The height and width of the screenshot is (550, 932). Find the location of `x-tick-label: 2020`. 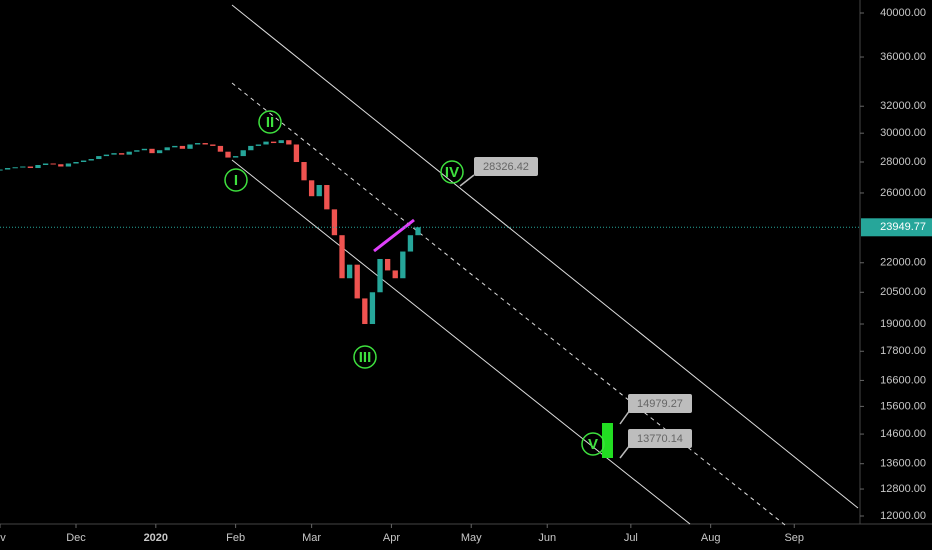

x-tick-label: 2020 is located at coordinates (156, 538).